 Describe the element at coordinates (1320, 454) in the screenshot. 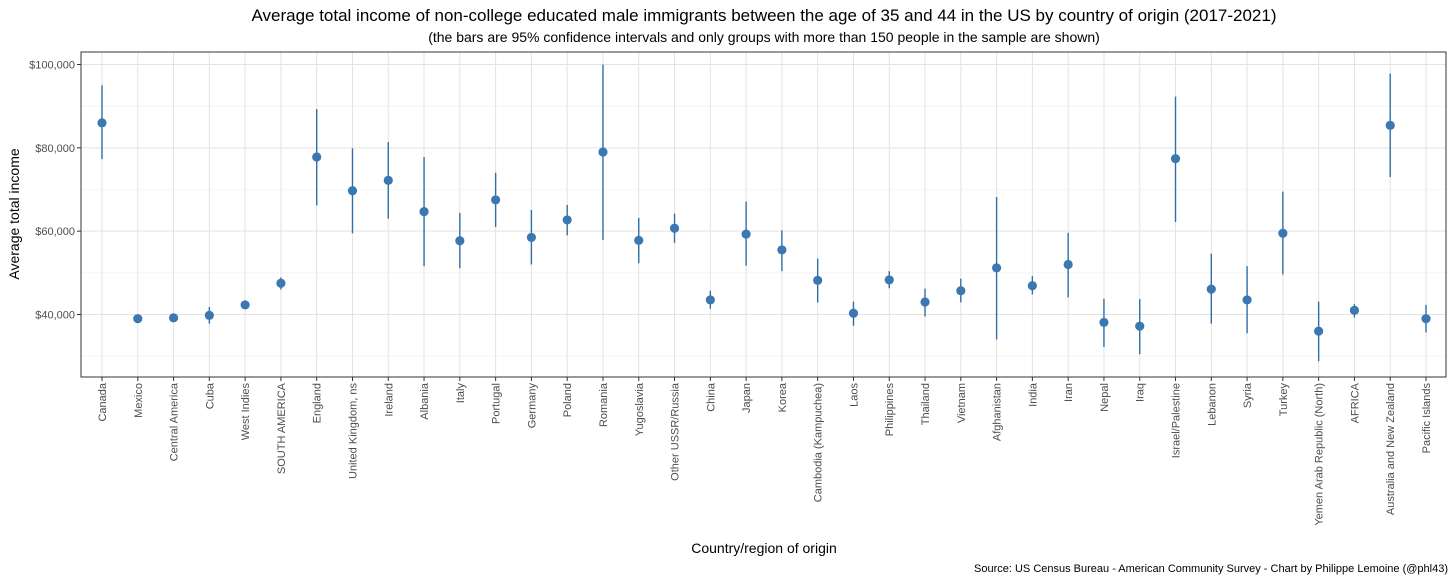

I see `x-tick-label: Yemen Arab Republic (North)` at that location.